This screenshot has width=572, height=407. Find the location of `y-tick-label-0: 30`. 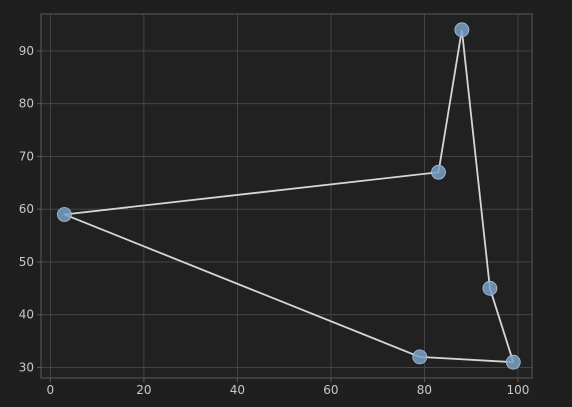

y-tick-label-0: 30 is located at coordinates (26, 367).